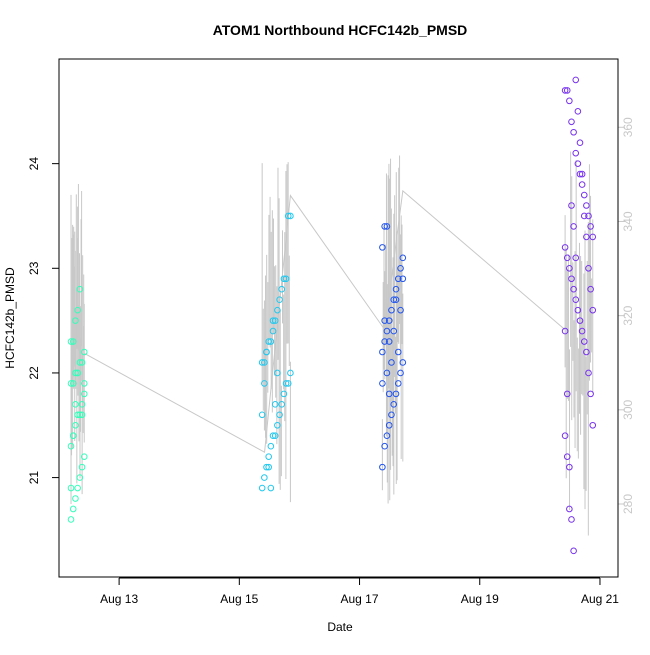  I want to click on chart-title: ATOM1 Northbound HCFC142b_PMSD, so click(340, 30).